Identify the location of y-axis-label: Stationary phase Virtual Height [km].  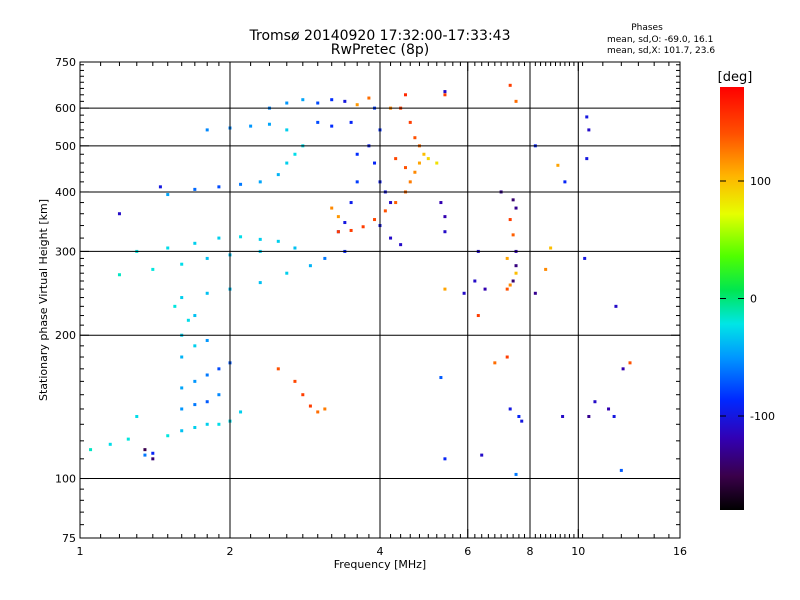
(43, 300).